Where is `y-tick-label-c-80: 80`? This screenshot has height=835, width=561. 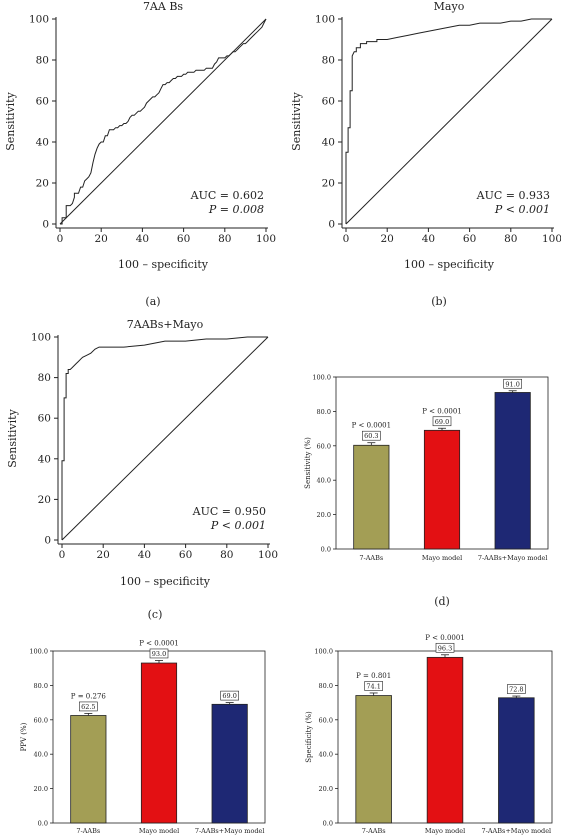 y-tick-label-c-80: 80 is located at coordinates (44, 378).